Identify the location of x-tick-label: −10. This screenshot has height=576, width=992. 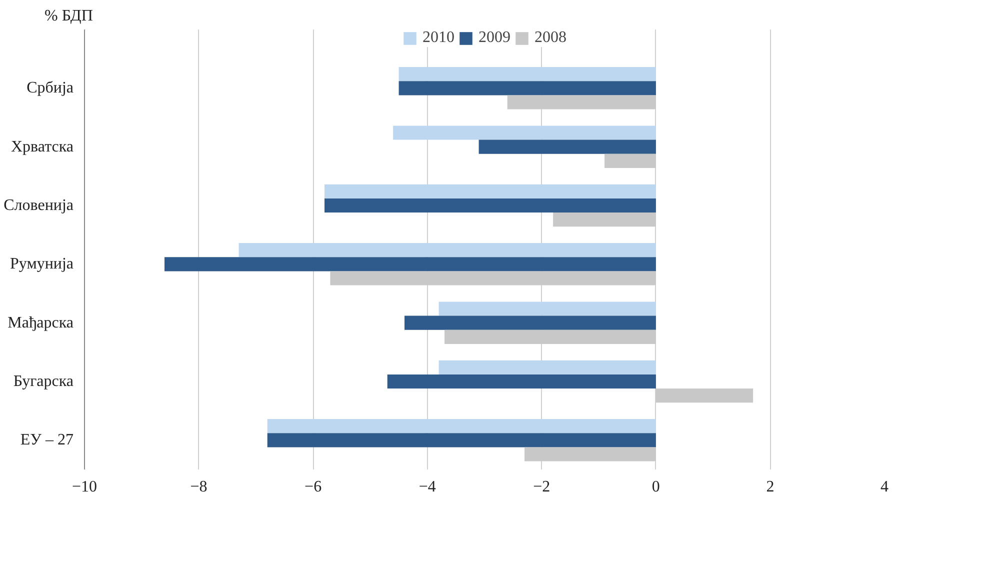
(85, 487).